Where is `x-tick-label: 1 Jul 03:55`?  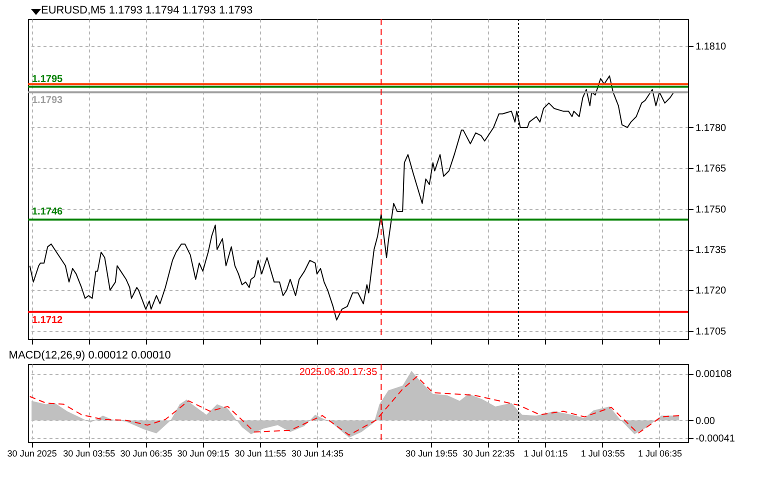
x-tick-label: 1 Jul 03:55 is located at coordinates (602, 453).